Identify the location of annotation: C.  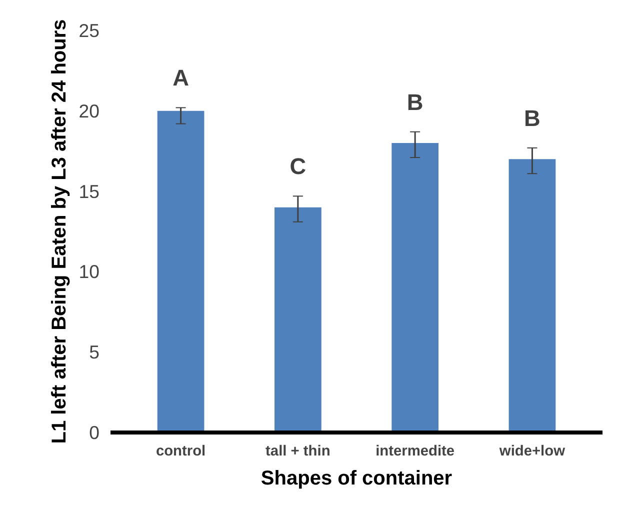
(298, 166).